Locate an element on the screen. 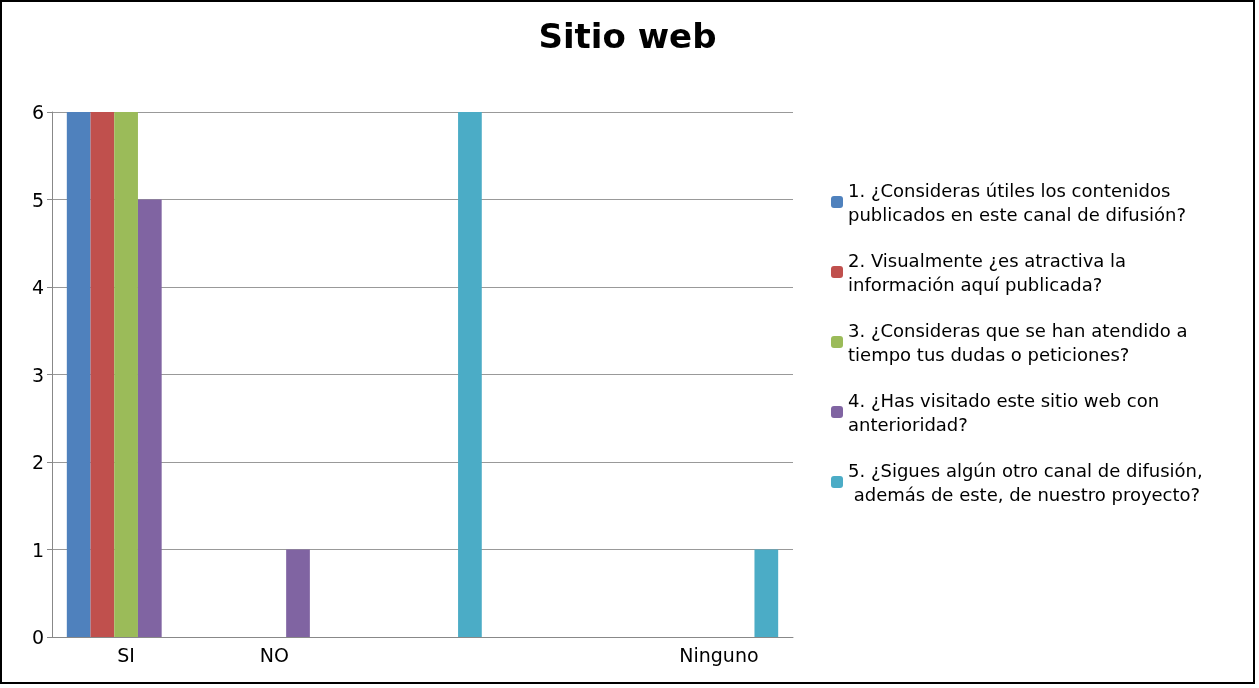 The image size is (1259, 688). legend-label: 4. ¿Has visitado este sitio web con anterioridad? is located at coordinates (1006, 412).